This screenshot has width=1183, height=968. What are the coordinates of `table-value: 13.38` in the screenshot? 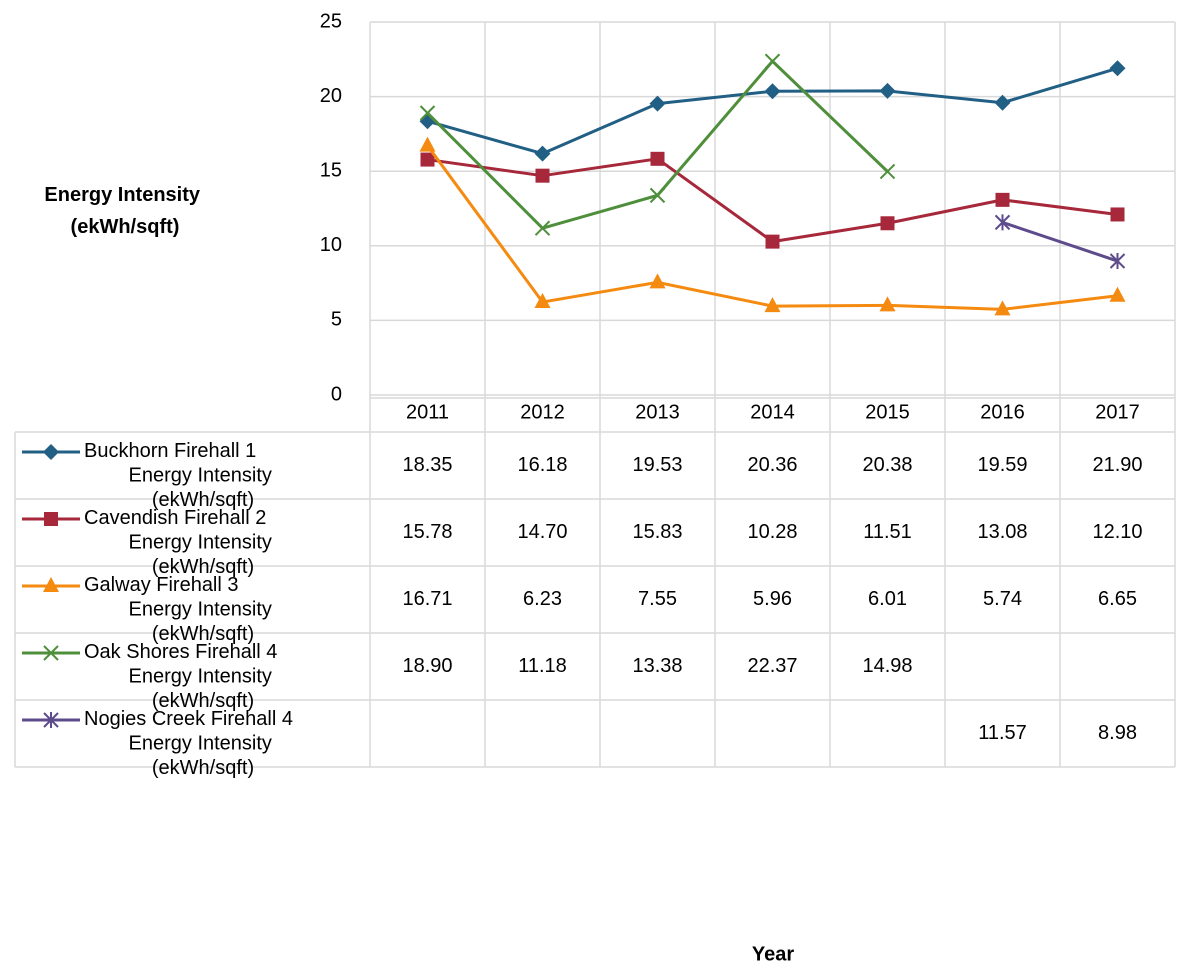 It's located at (657, 666).